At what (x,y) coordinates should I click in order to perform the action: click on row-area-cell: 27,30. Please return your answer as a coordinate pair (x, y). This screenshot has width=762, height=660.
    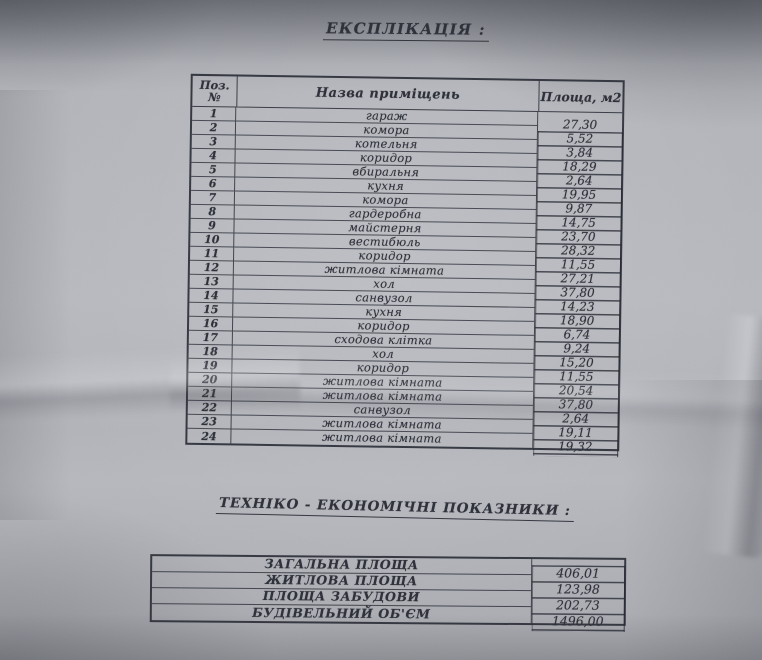
    Looking at the image, I should click on (580, 122).